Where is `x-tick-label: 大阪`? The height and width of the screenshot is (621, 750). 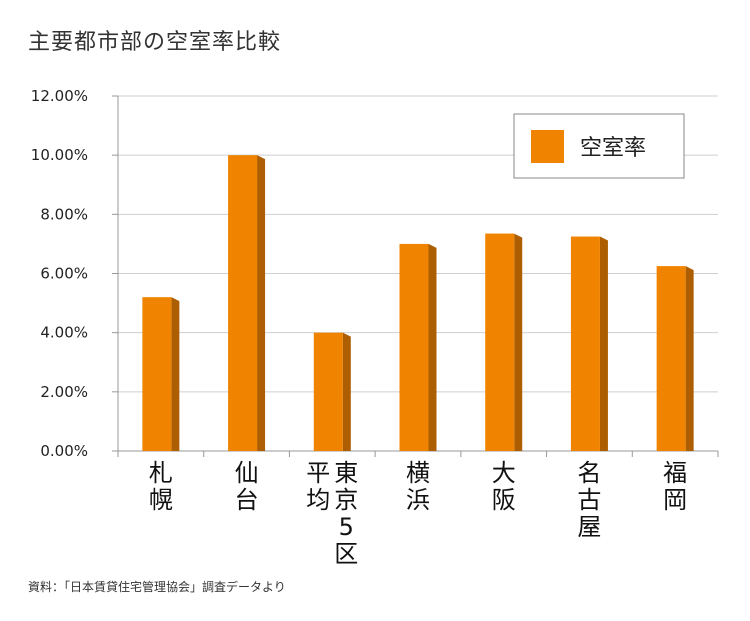 x-tick-label: 大阪 is located at coordinates (504, 486).